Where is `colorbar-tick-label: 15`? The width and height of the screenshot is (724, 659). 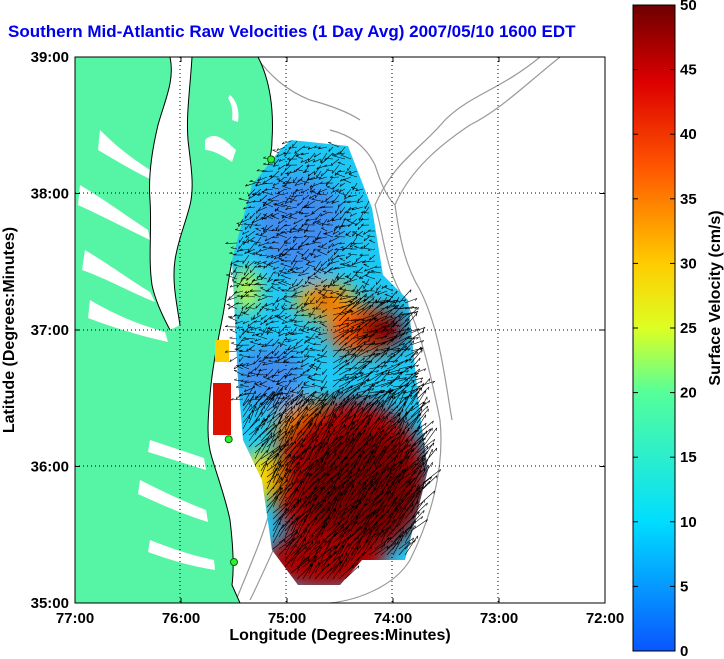
colorbar-tick-label: 15 is located at coordinates (688, 457).